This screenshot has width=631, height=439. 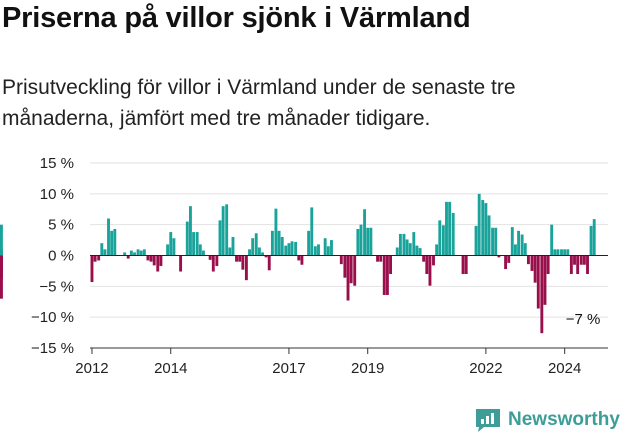 I want to click on x-axis-labels: 2012 2014 2017 2019 2022 2024, so click(x=328, y=368).